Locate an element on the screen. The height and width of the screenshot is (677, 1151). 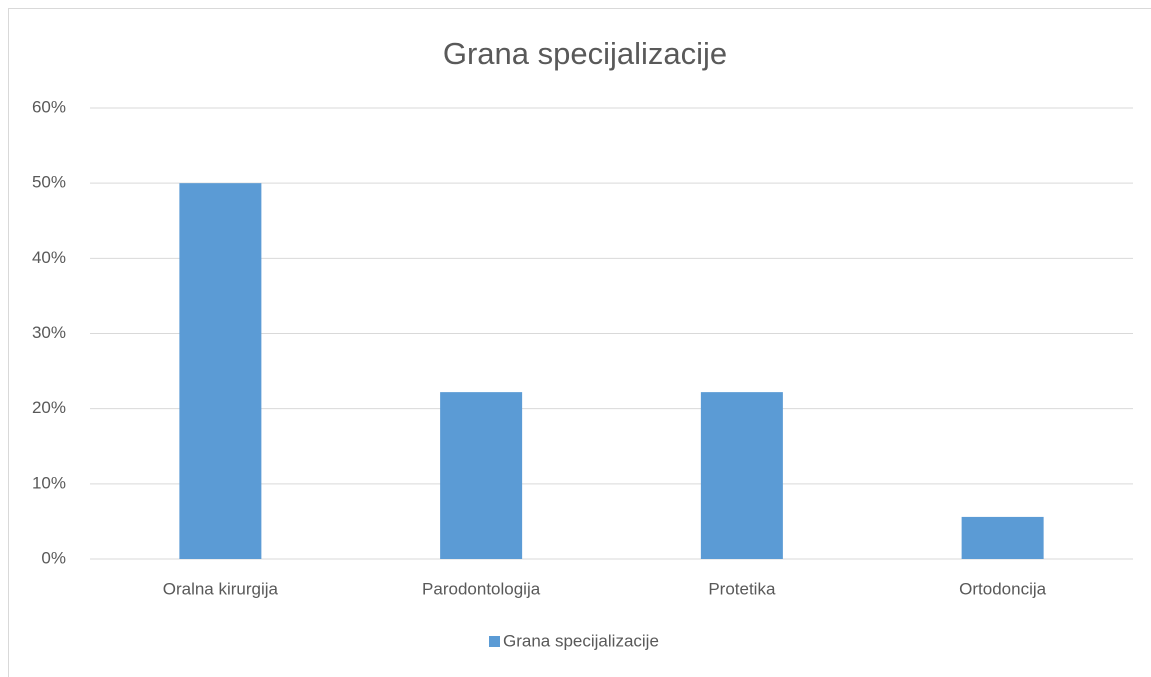
x-tick-label: Protetika is located at coordinates (742, 588).